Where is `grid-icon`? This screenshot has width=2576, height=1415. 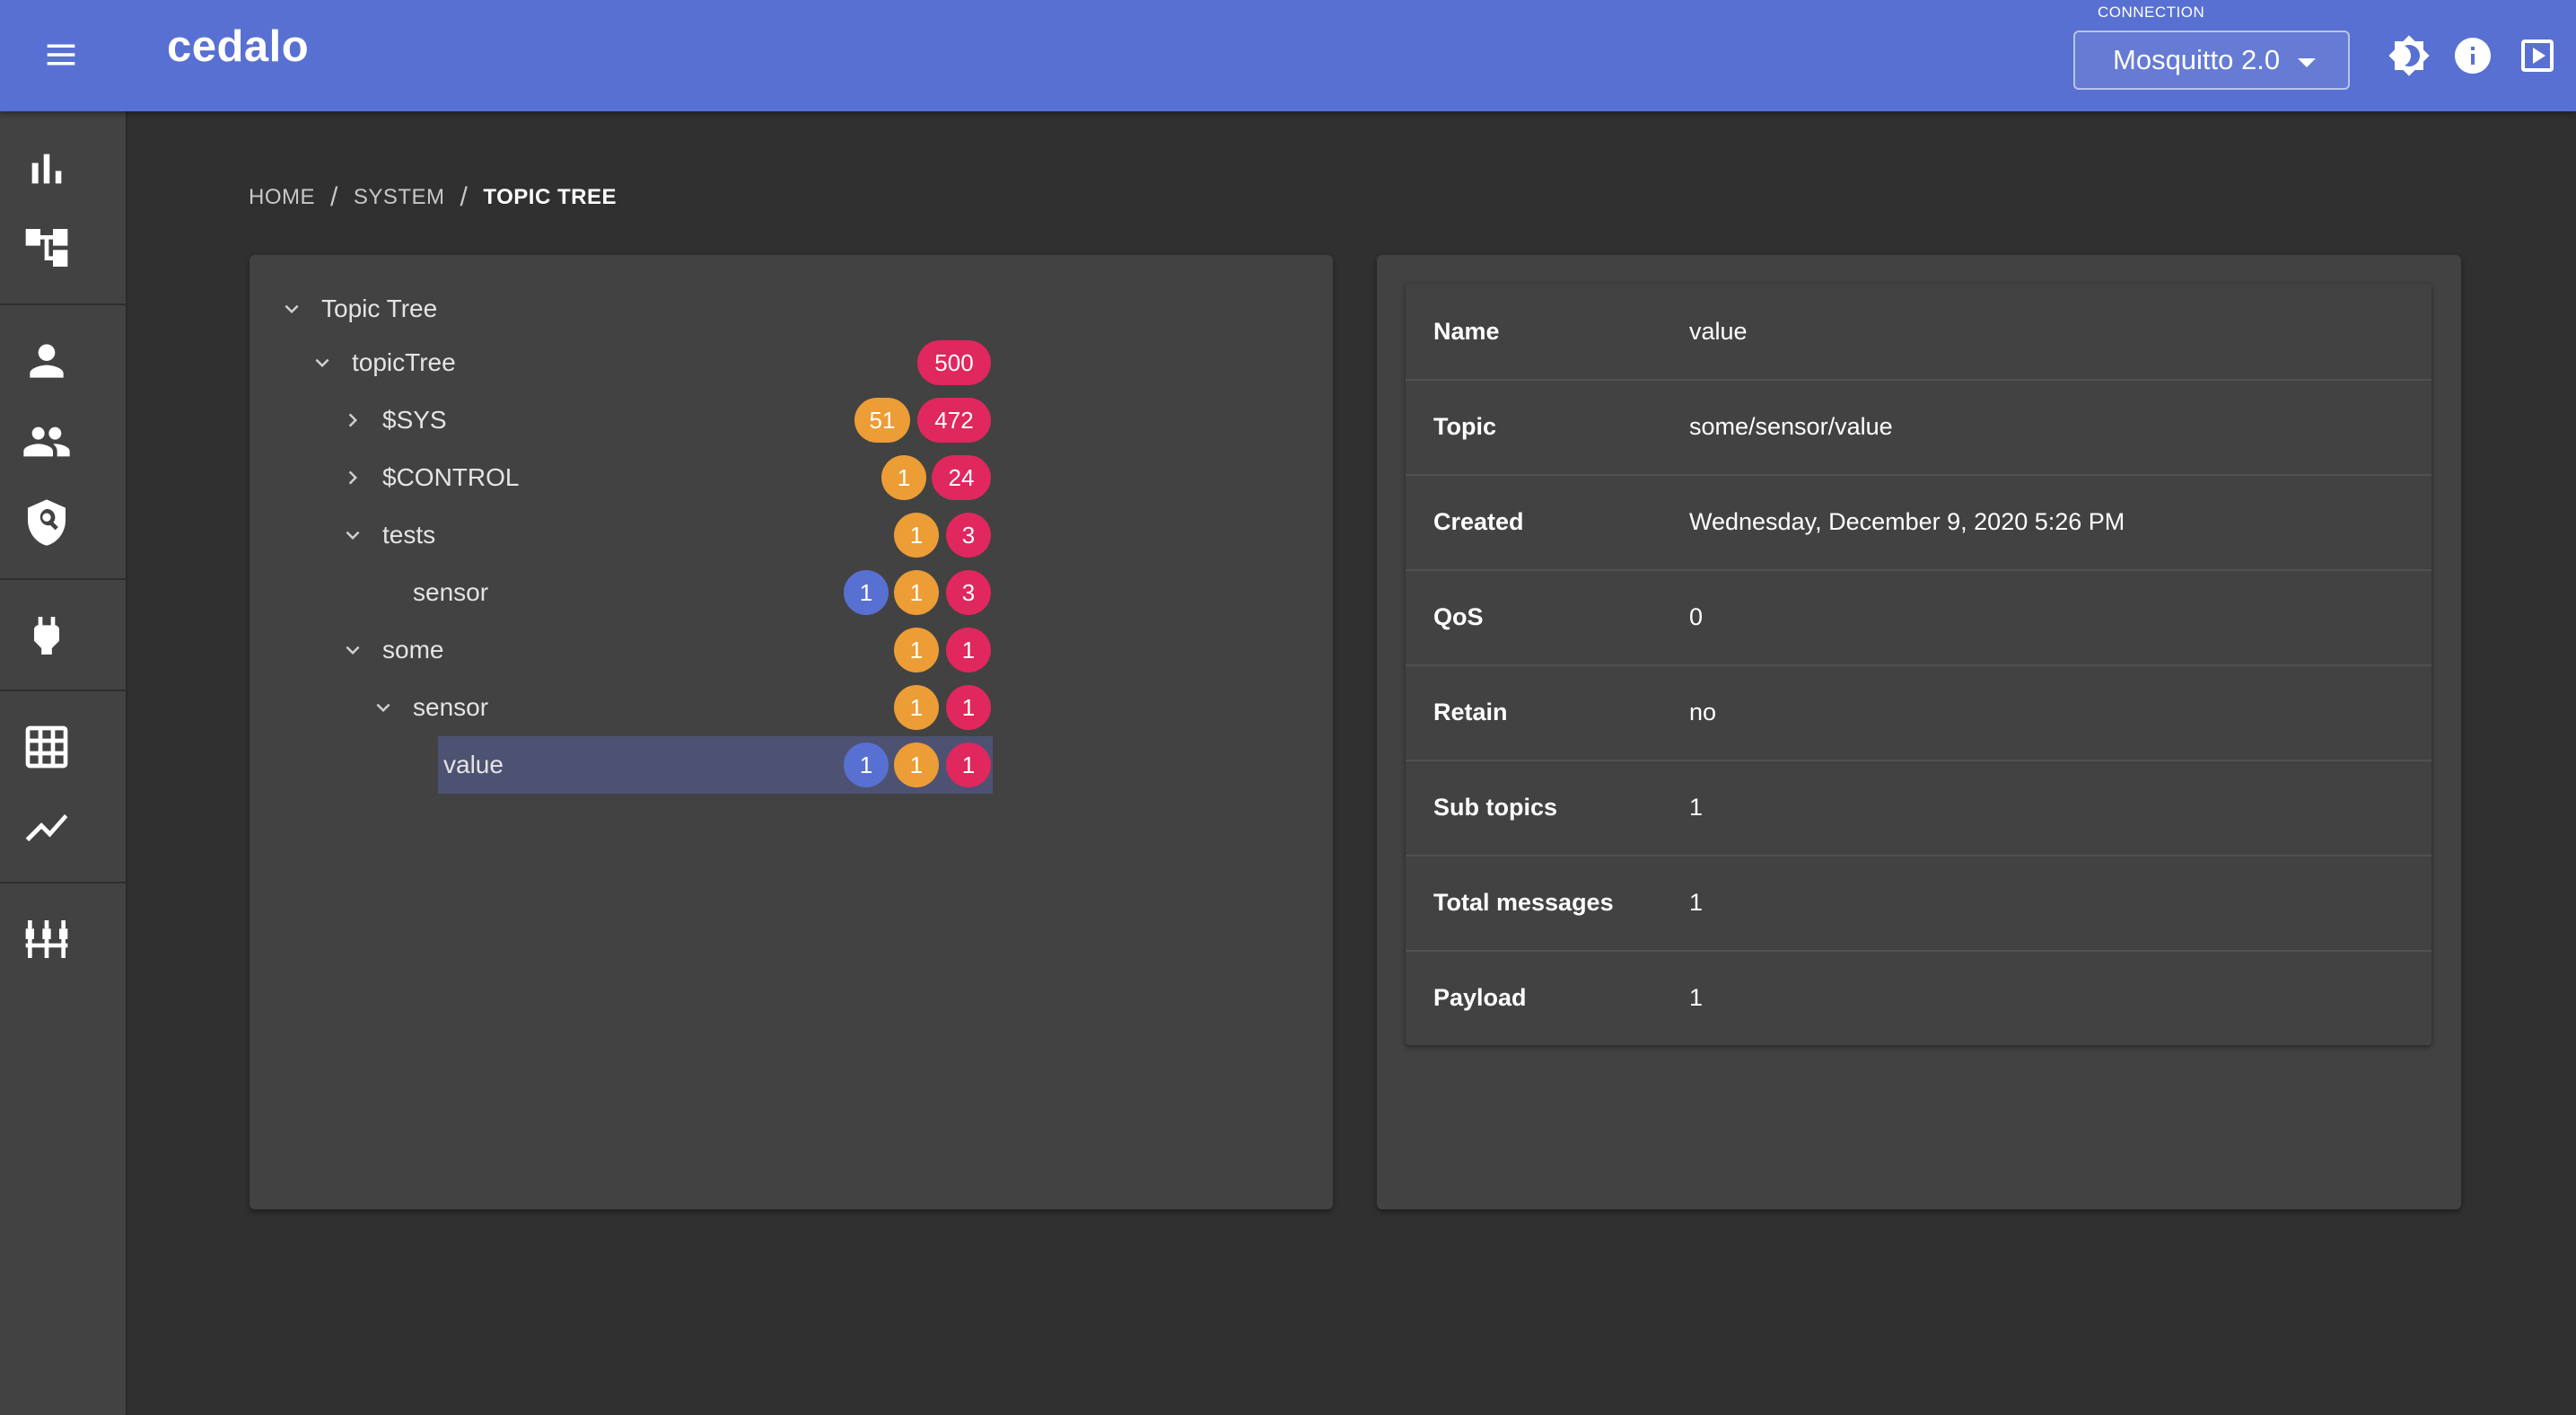
grid-icon is located at coordinates (47, 747).